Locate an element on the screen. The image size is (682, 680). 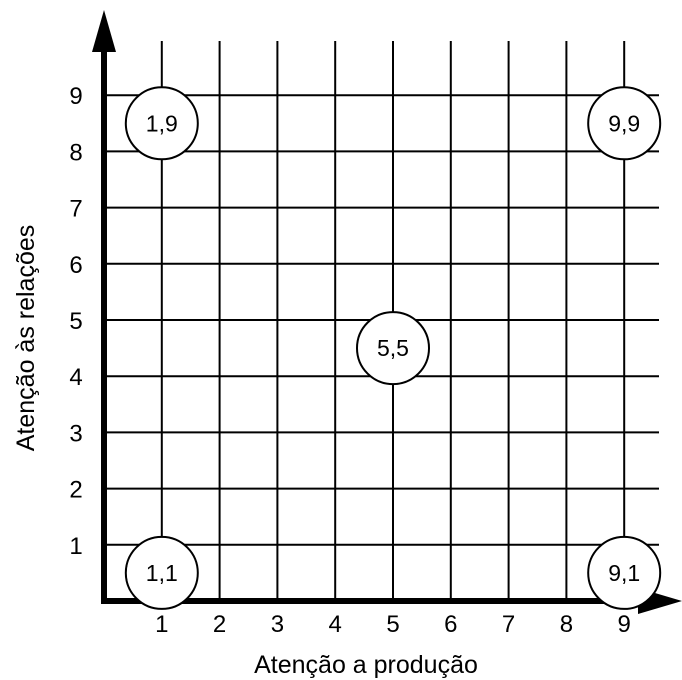
y-tick-label: 6 is located at coordinates (75, 265).